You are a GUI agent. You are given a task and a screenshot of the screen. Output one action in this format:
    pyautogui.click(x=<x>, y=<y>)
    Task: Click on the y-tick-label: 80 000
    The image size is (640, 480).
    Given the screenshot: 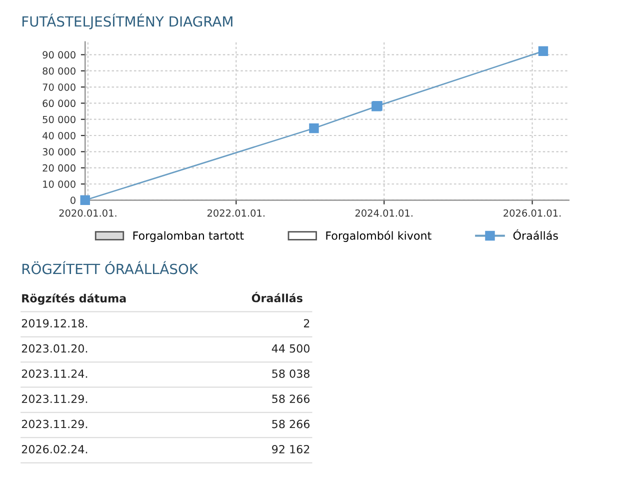 What is the action you would take?
    pyautogui.click(x=59, y=71)
    